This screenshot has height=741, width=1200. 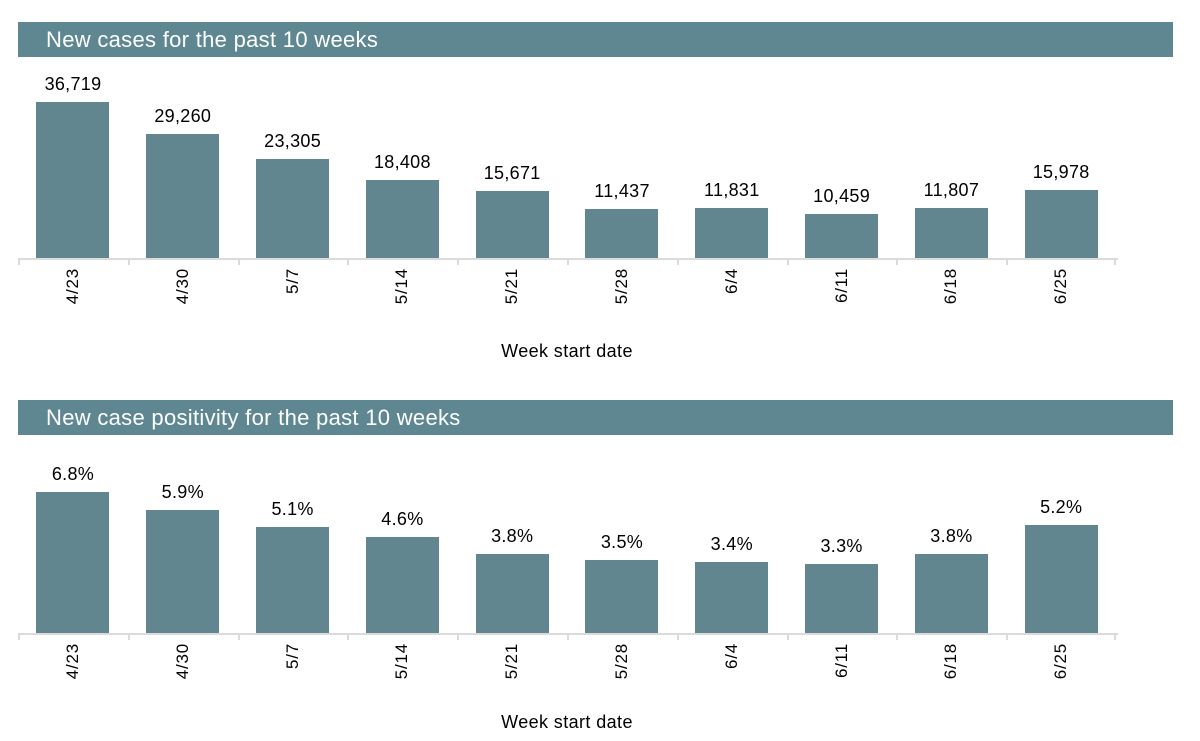 I want to click on value-label: 3.3%, so click(x=841, y=546).